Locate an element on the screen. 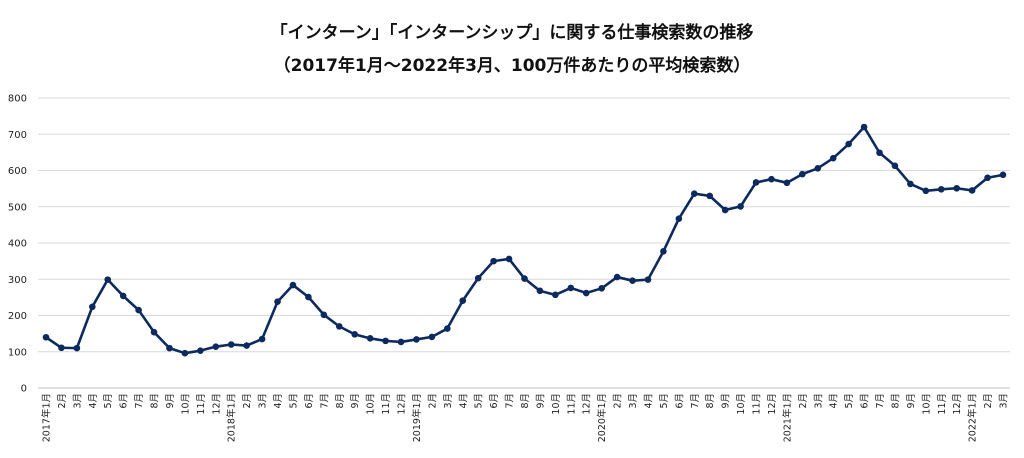  y-tick-label: 300 is located at coordinates (17, 280).